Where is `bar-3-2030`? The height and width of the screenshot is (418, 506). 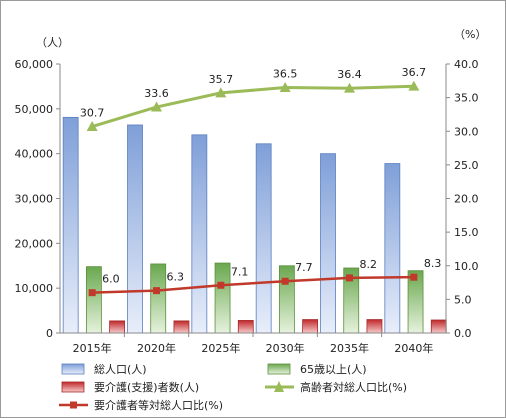 bar-3-2030 is located at coordinates (310, 326).